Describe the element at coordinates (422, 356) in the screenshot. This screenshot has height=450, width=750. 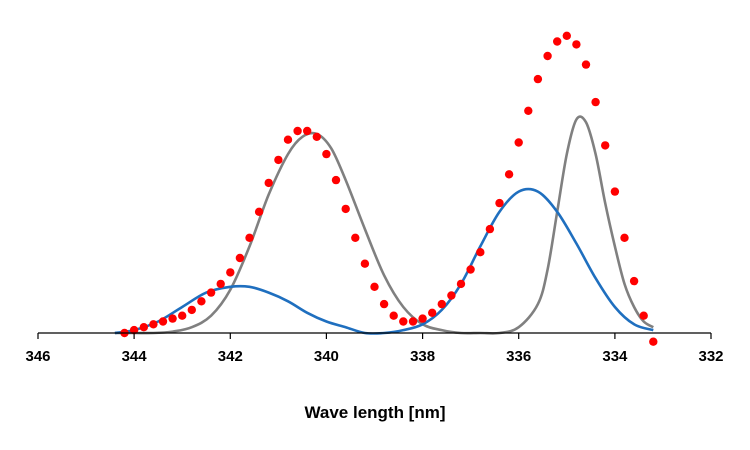
I see `x-tick-label: 338` at that location.